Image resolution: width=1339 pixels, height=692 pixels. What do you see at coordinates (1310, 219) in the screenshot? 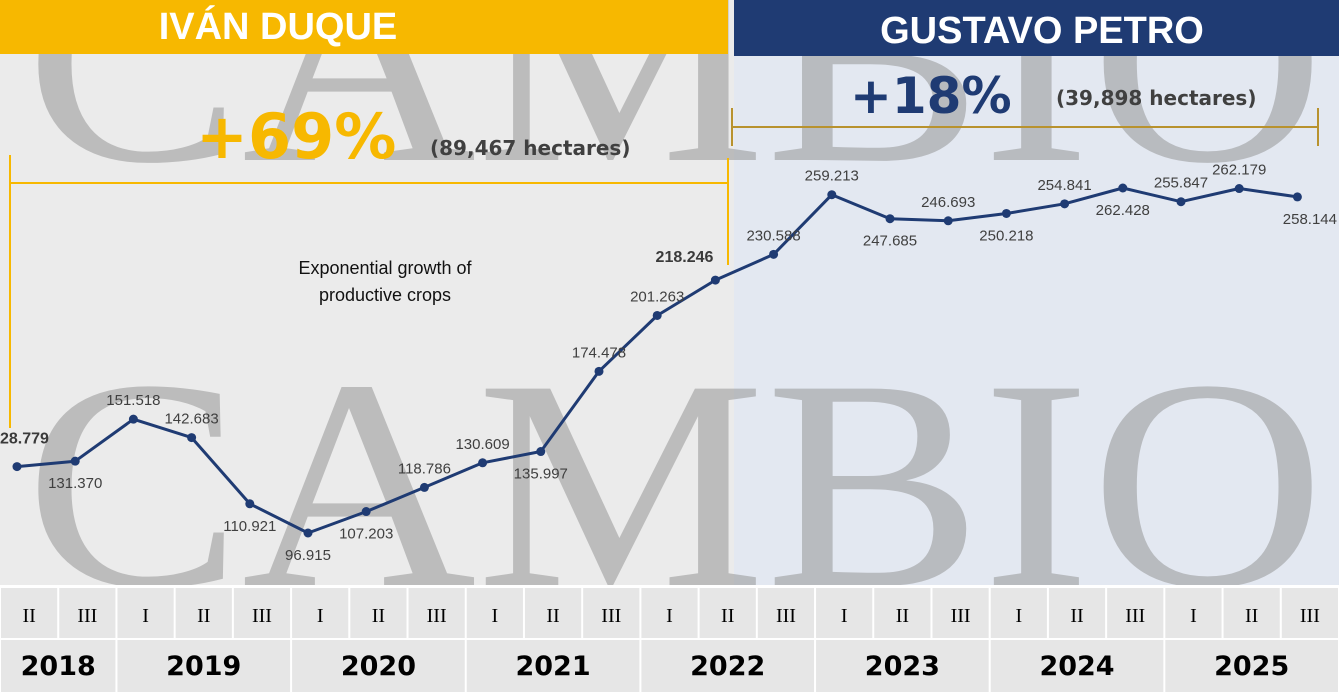
I see `data-label: 258.144` at bounding box center [1310, 219].